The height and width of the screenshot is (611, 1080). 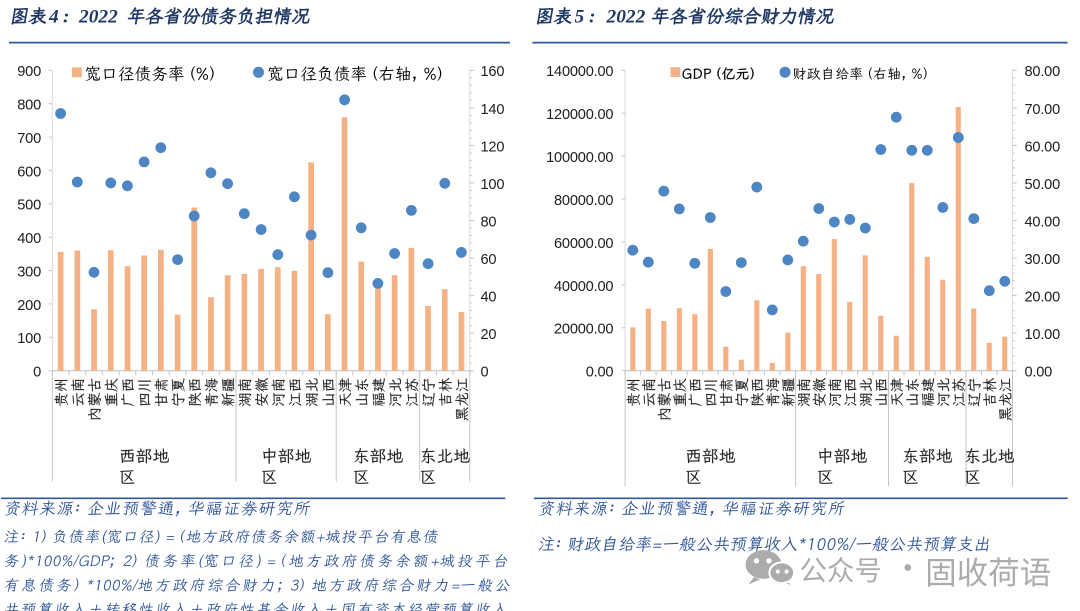 I want to click on svg-text: 800, so click(x=29, y=106).